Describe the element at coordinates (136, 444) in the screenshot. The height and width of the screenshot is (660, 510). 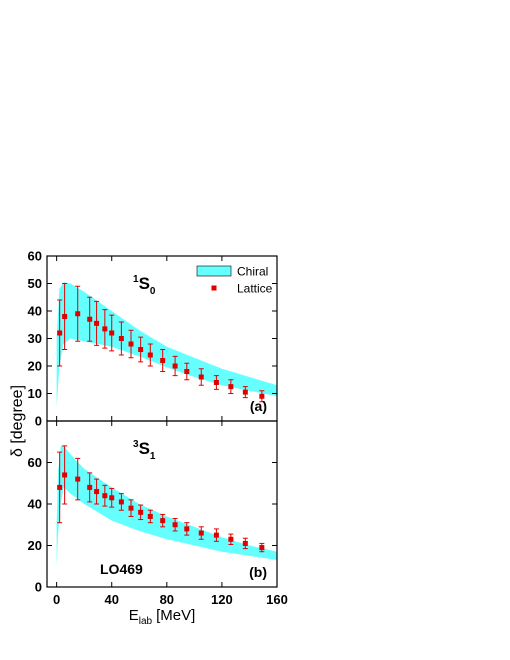
I see `state-sup: 3` at that location.